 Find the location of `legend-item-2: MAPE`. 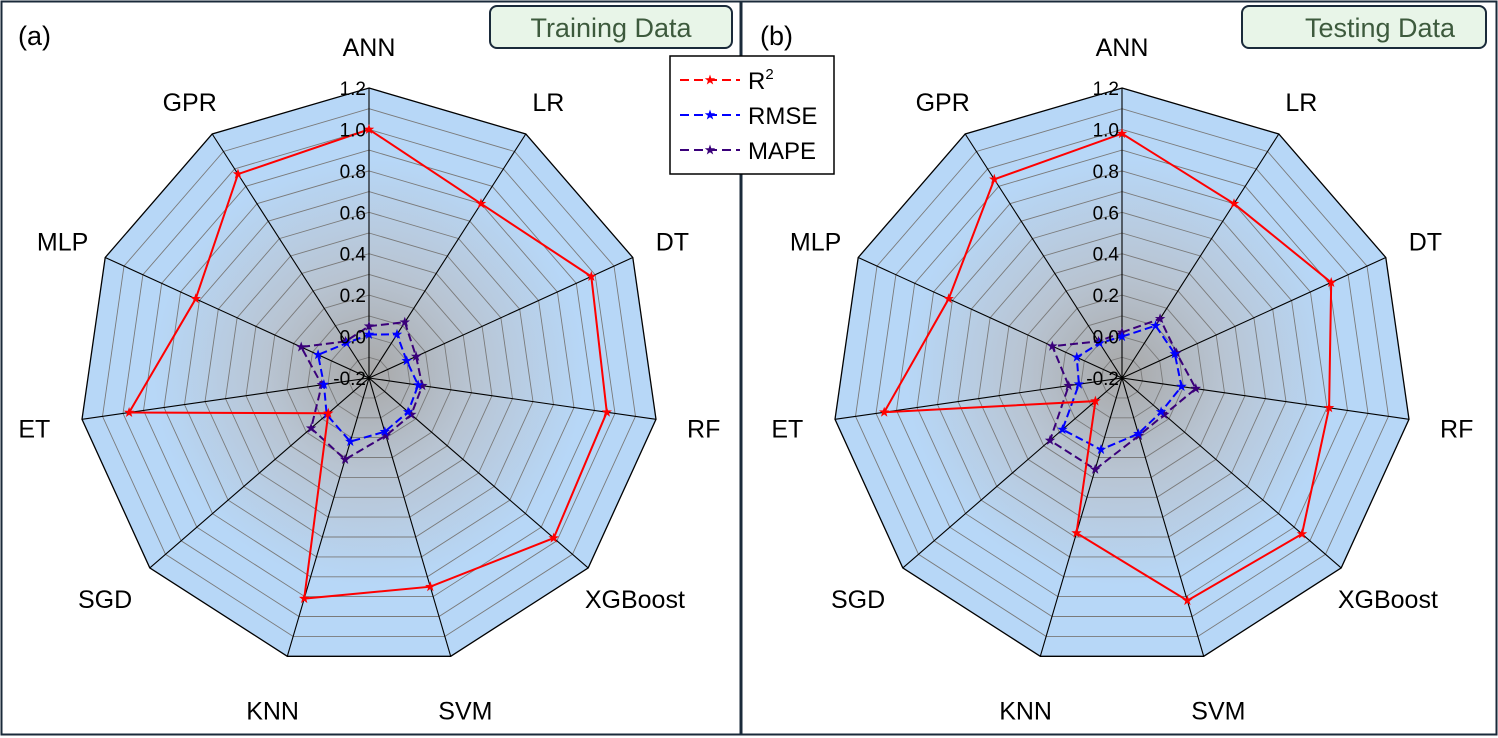

legend-item-2: MAPE is located at coordinates (748, 151).